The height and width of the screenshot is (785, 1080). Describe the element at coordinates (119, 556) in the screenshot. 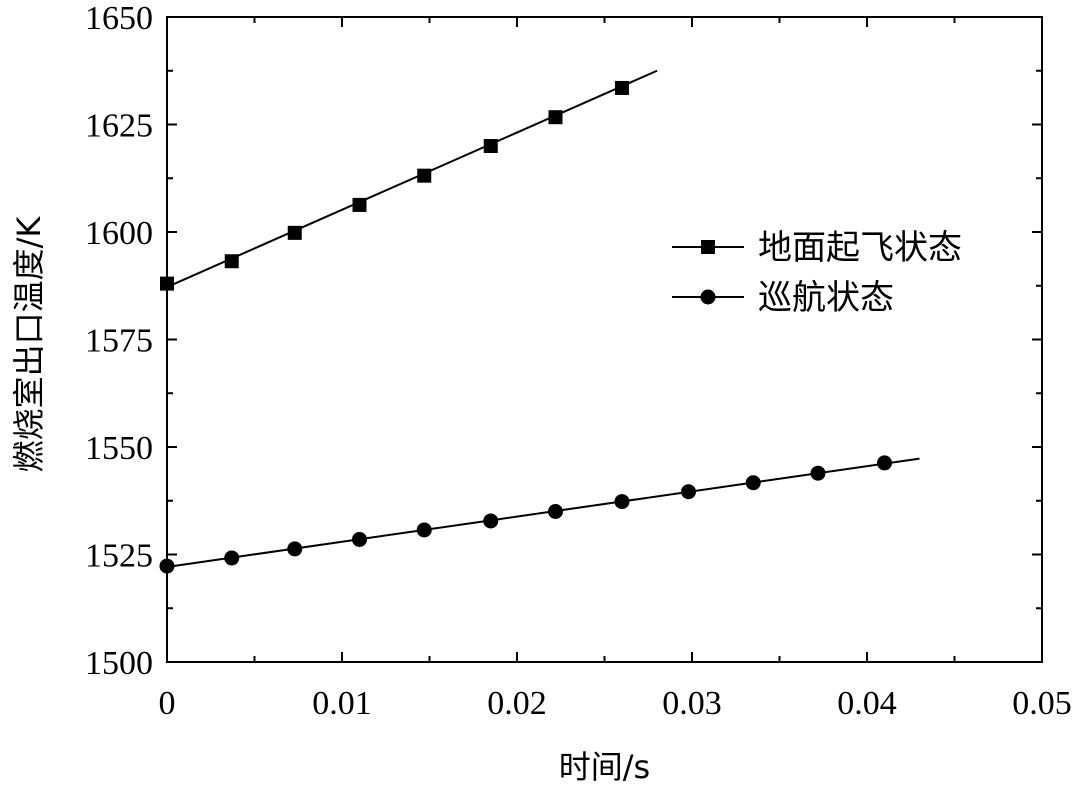

I see `y-tick-label: 1525` at that location.